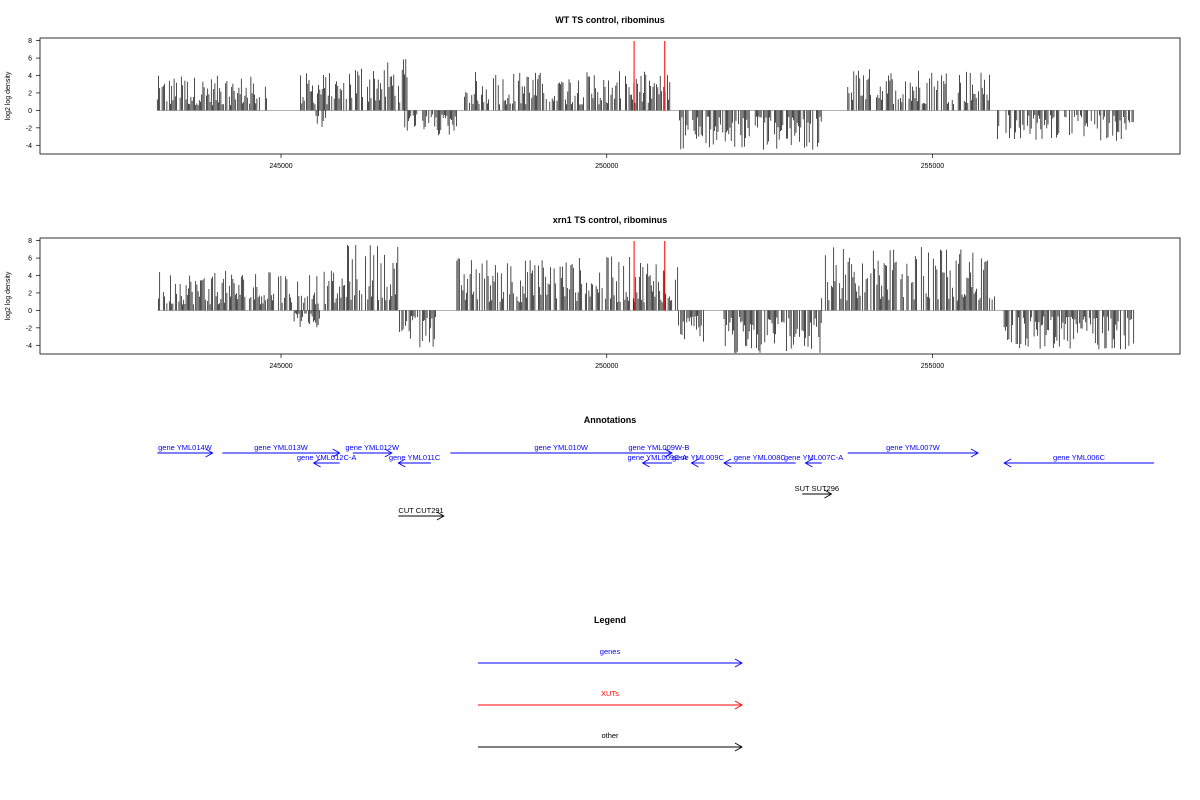 This screenshot has height=800, width=1200. I want to click on legend-entry: XUTs, so click(610, 699).